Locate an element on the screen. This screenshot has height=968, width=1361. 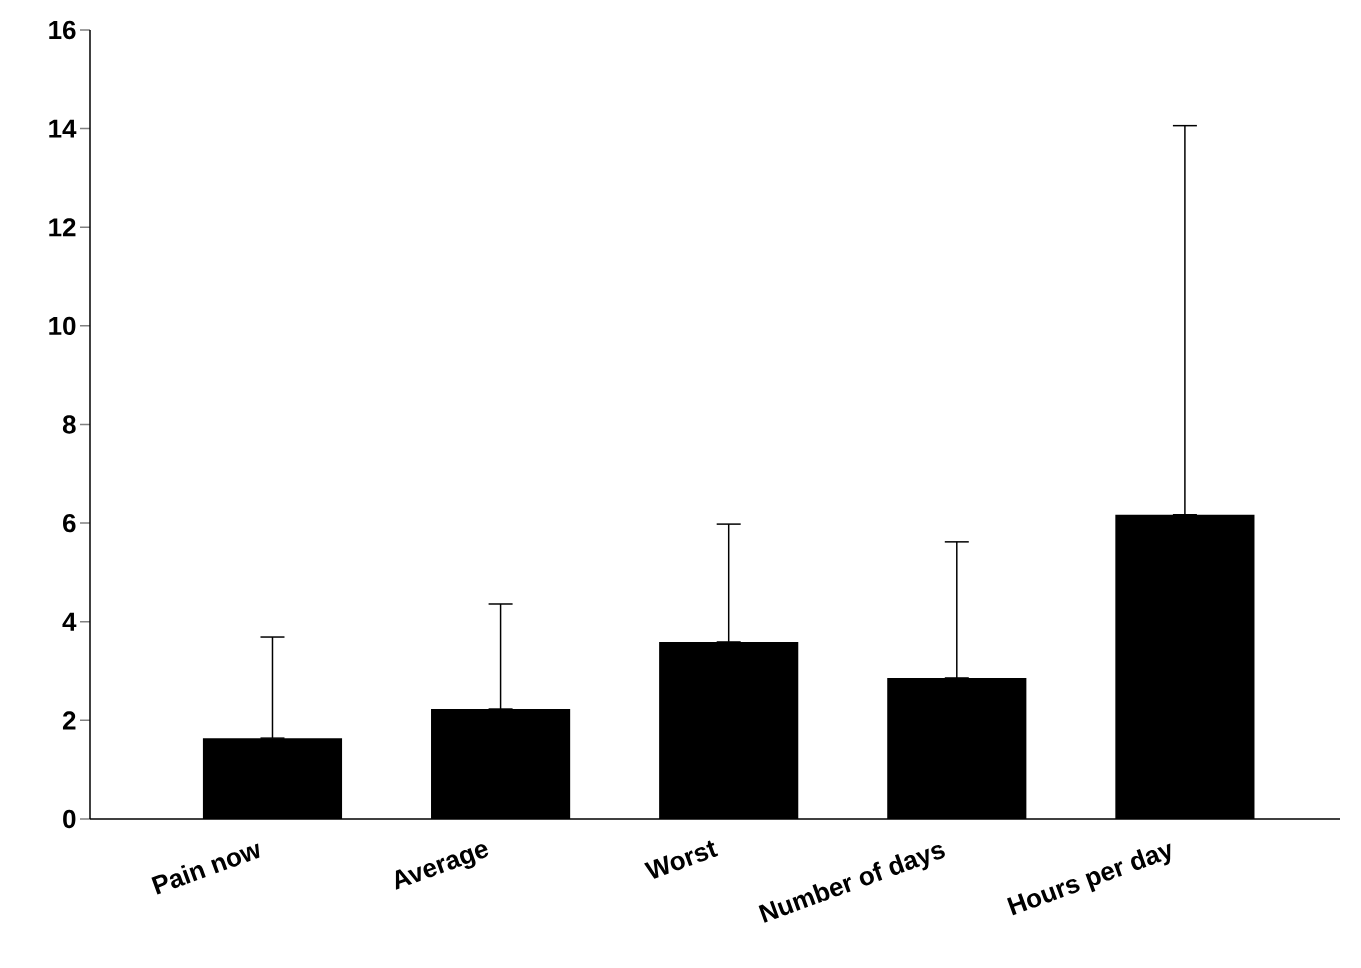
x-tick-label: Pain now is located at coordinates (205, 869).